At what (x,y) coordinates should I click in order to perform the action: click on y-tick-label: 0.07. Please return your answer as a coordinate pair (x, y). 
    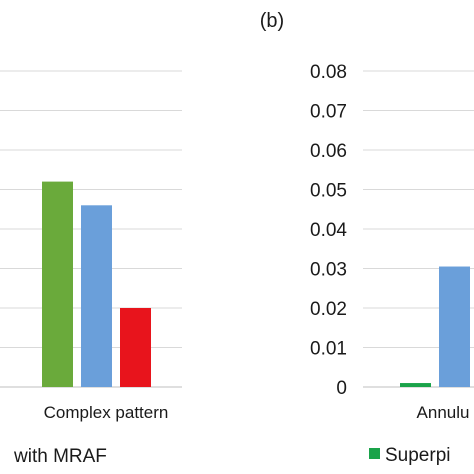
    Looking at the image, I should click on (328, 112).